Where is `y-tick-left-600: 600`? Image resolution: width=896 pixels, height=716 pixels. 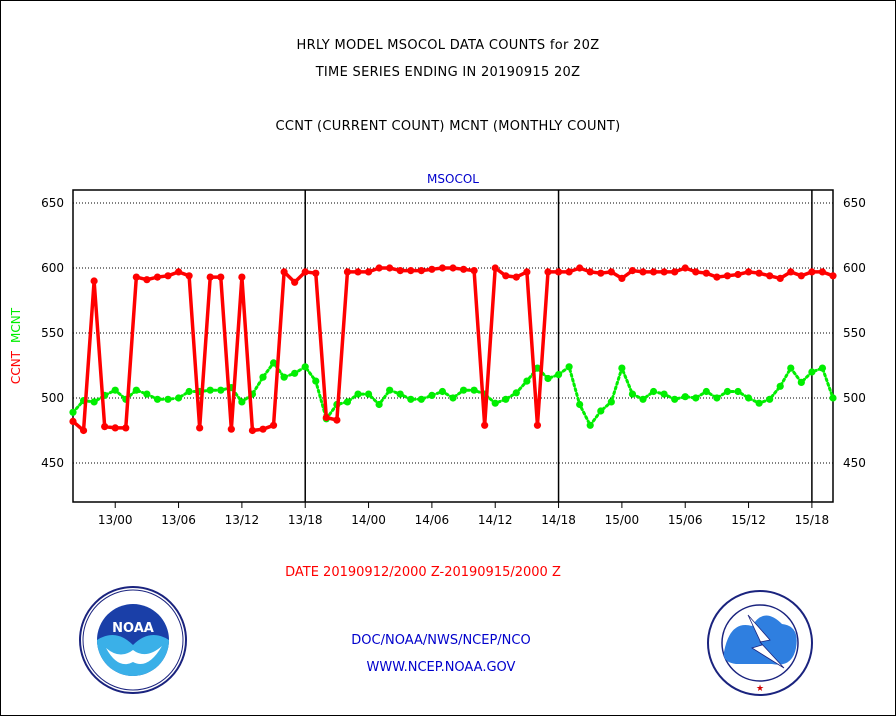
y-tick-left-600: 600 is located at coordinates (52, 268).